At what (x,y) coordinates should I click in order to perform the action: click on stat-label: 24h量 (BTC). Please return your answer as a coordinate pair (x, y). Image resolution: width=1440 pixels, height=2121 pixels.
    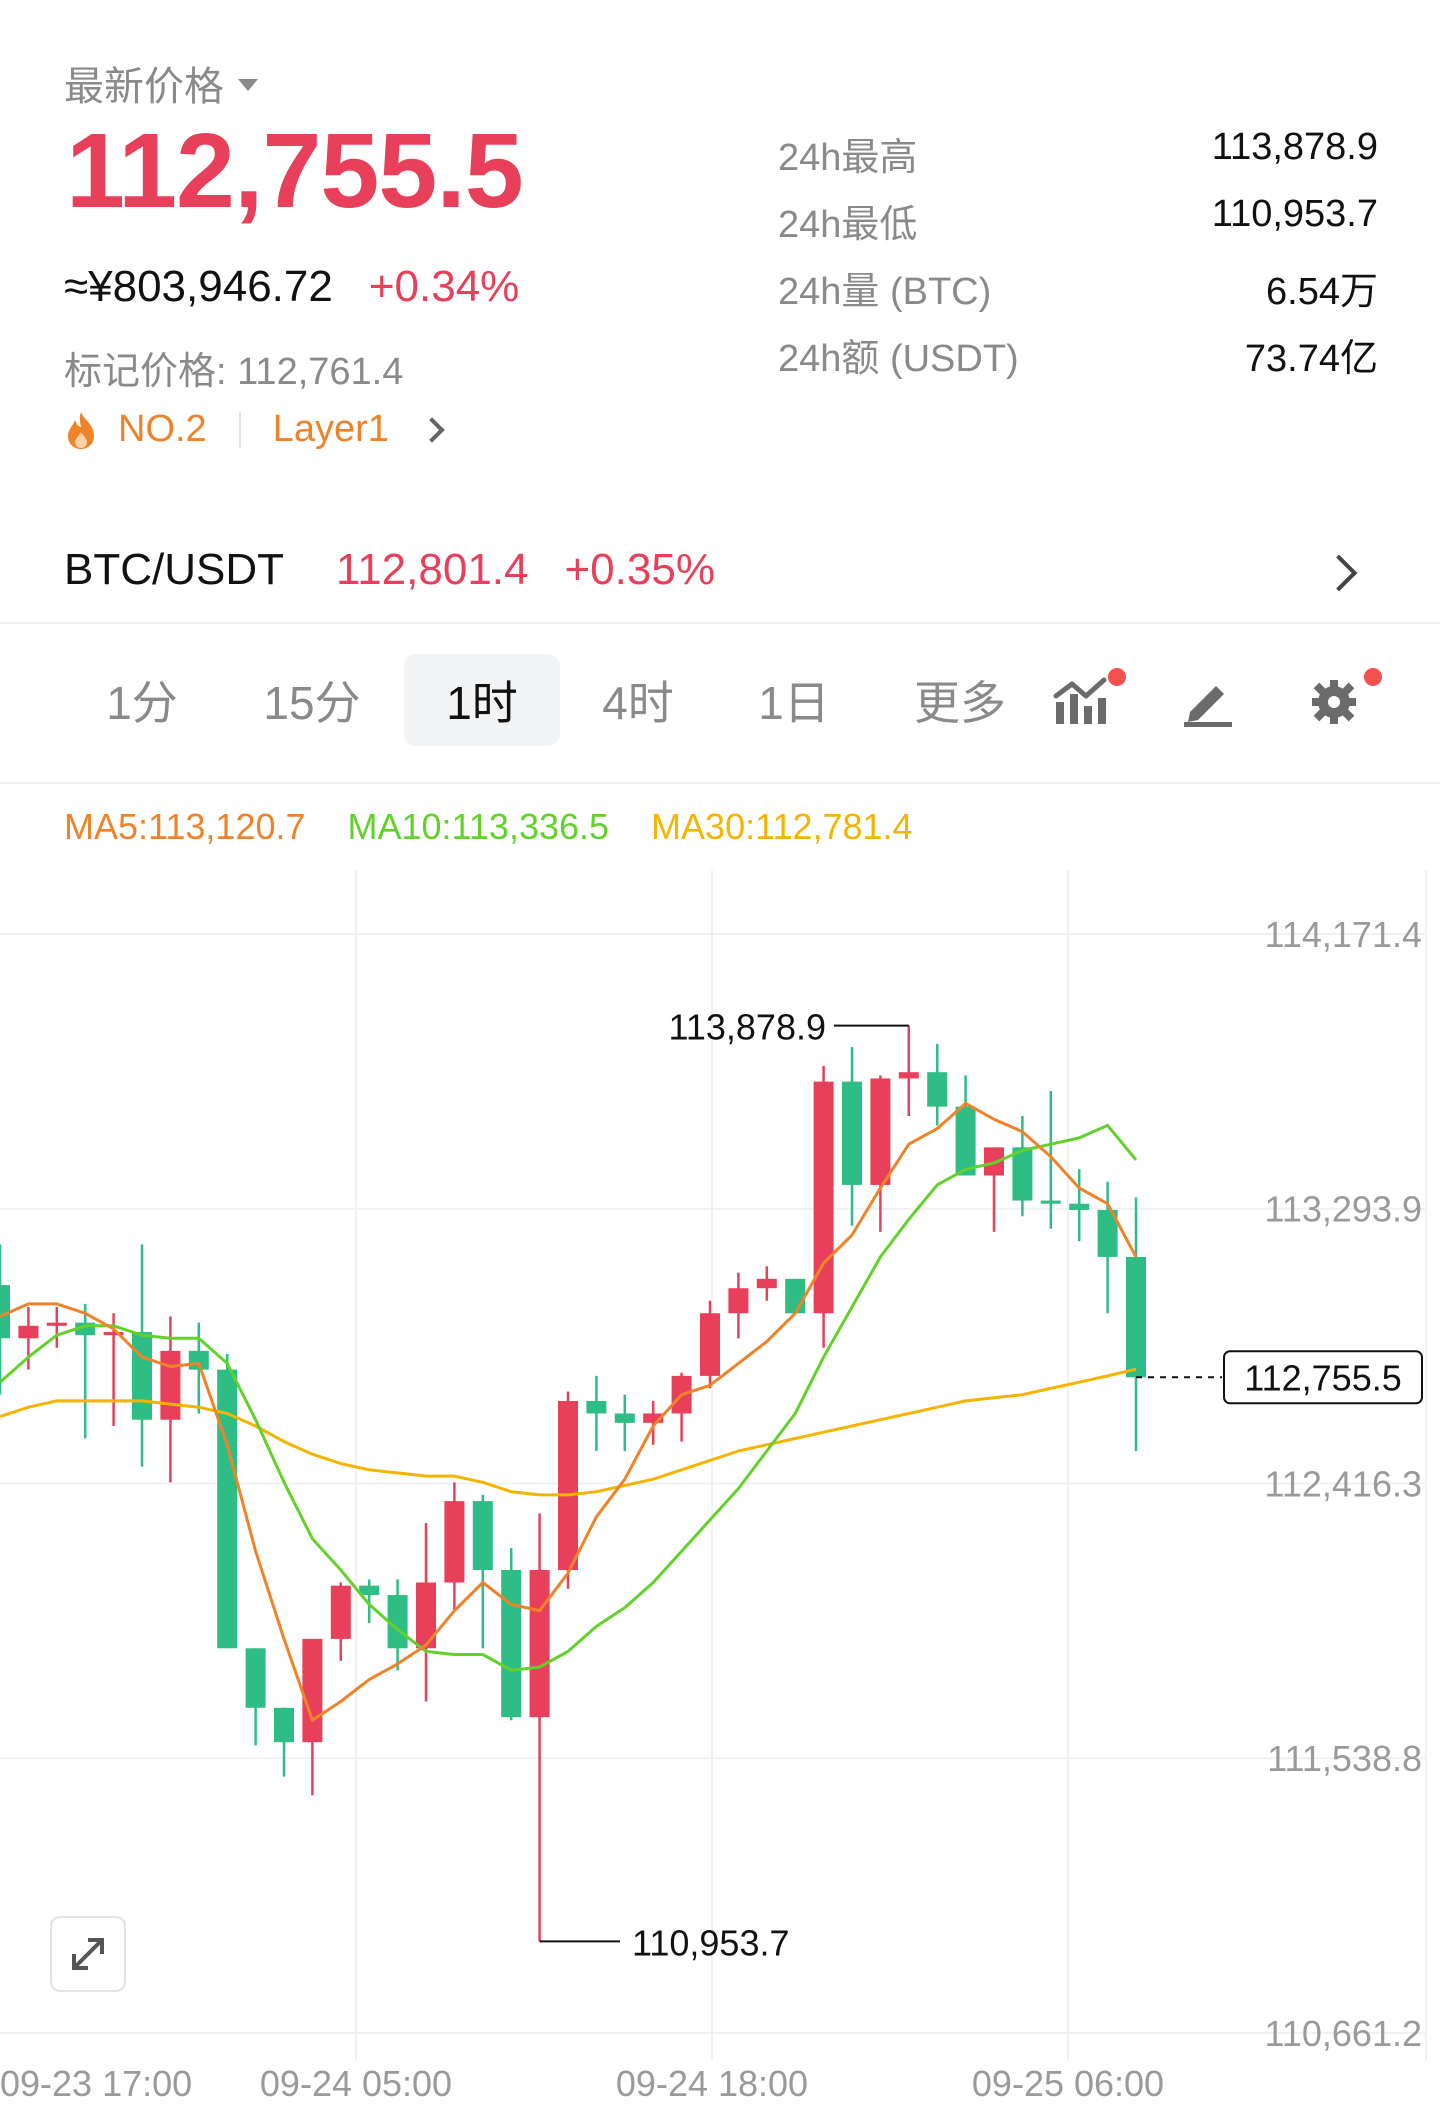
    Looking at the image, I should click on (885, 292).